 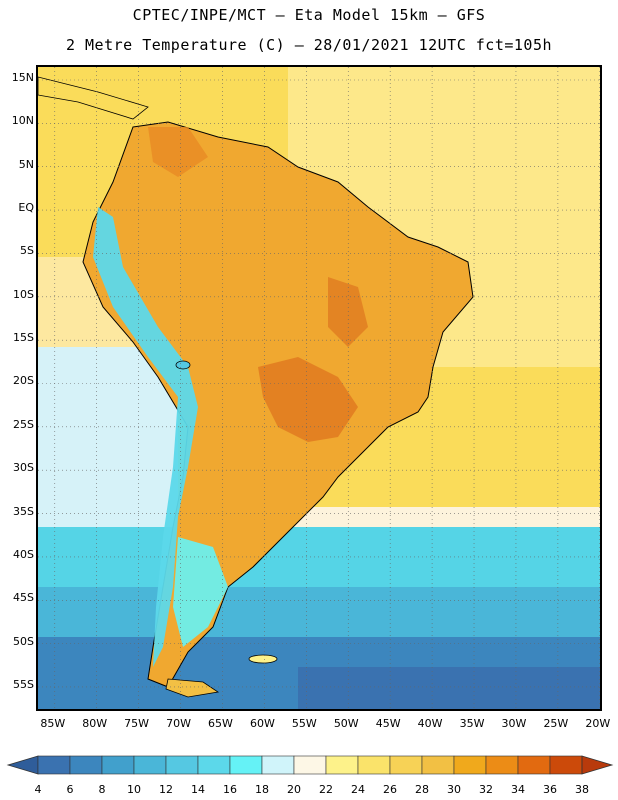 What do you see at coordinates (23, 468) in the screenshot?
I see `lat-tick-label: 30S` at bounding box center [23, 468].